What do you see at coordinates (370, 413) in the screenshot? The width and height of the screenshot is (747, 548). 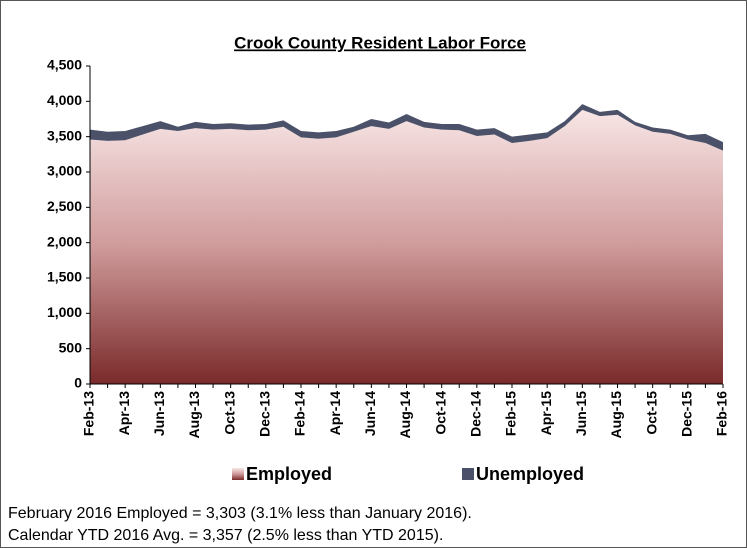 I see `x-tick-label: Jun-14` at bounding box center [370, 413].